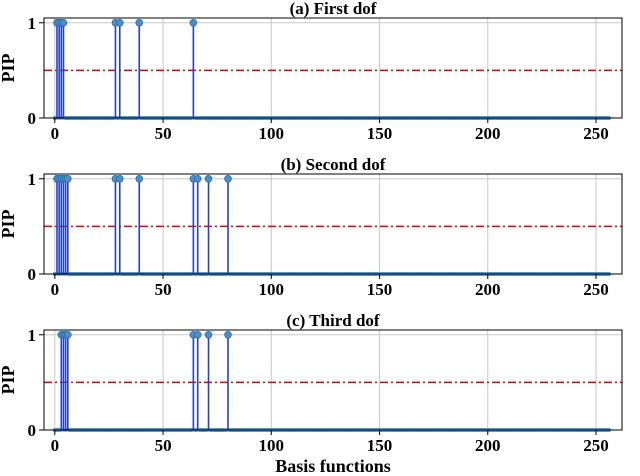 The height and width of the screenshot is (476, 640). I want to click on x-axis-label: Basis functions, so click(333, 466).